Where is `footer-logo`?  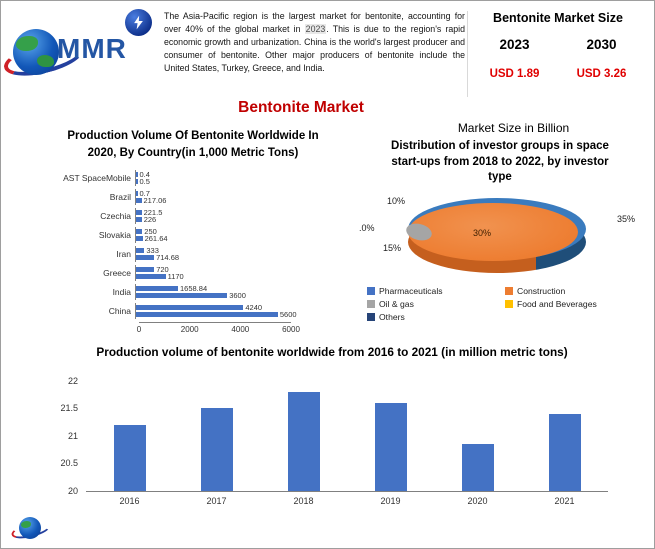
footer-logo is located at coordinates (32, 529).